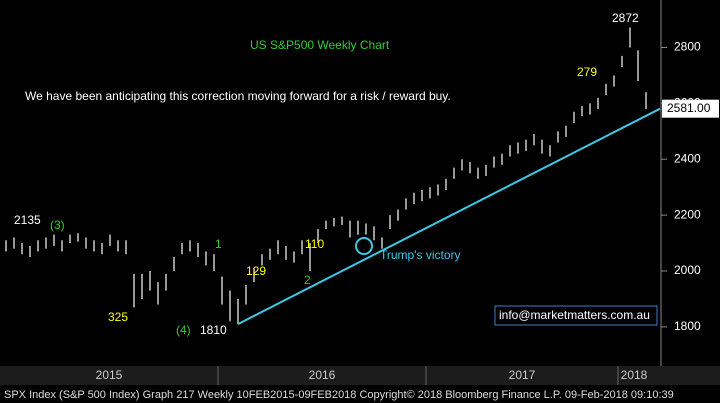  Describe the element at coordinates (522, 375) in the screenshot. I see `x-tick-label: 2017` at that location.